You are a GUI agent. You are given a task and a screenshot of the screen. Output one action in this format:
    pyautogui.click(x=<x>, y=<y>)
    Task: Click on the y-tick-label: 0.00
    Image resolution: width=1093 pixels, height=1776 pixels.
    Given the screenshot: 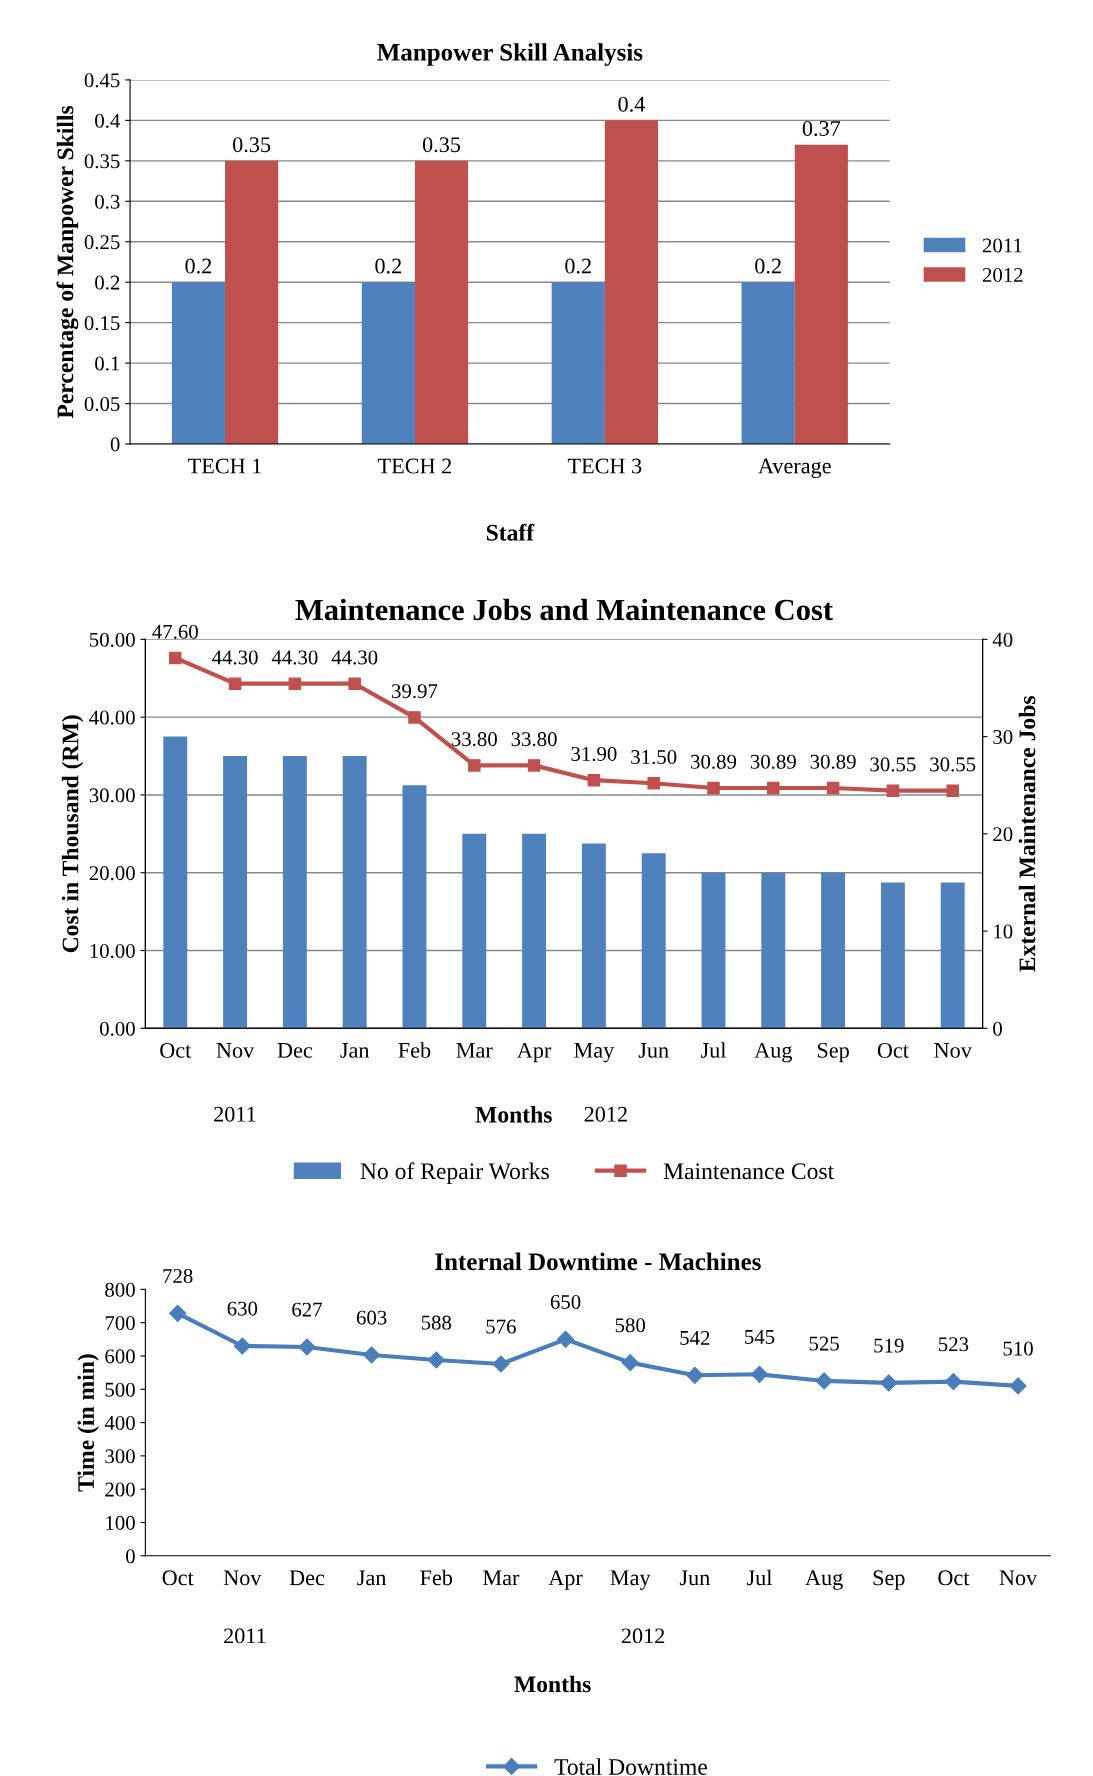 What is the action you would take?
    pyautogui.click(x=117, y=1028)
    